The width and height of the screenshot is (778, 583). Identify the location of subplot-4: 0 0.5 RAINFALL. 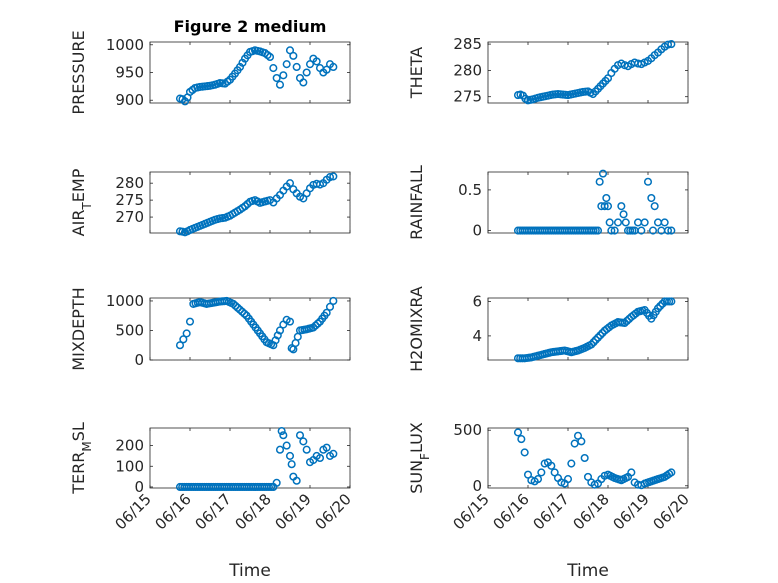
(548, 202).